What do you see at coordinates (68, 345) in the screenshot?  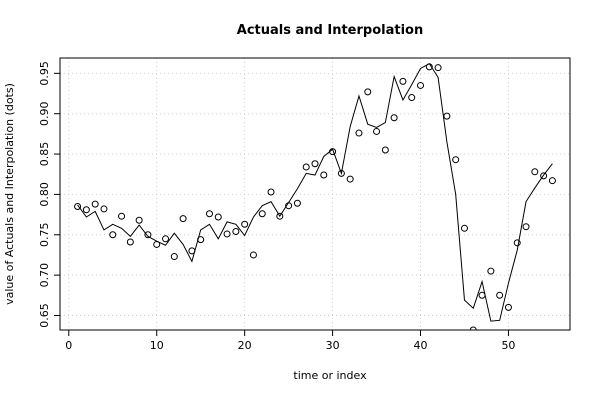 I see `x-tick-label: 0` at bounding box center [68, 345].